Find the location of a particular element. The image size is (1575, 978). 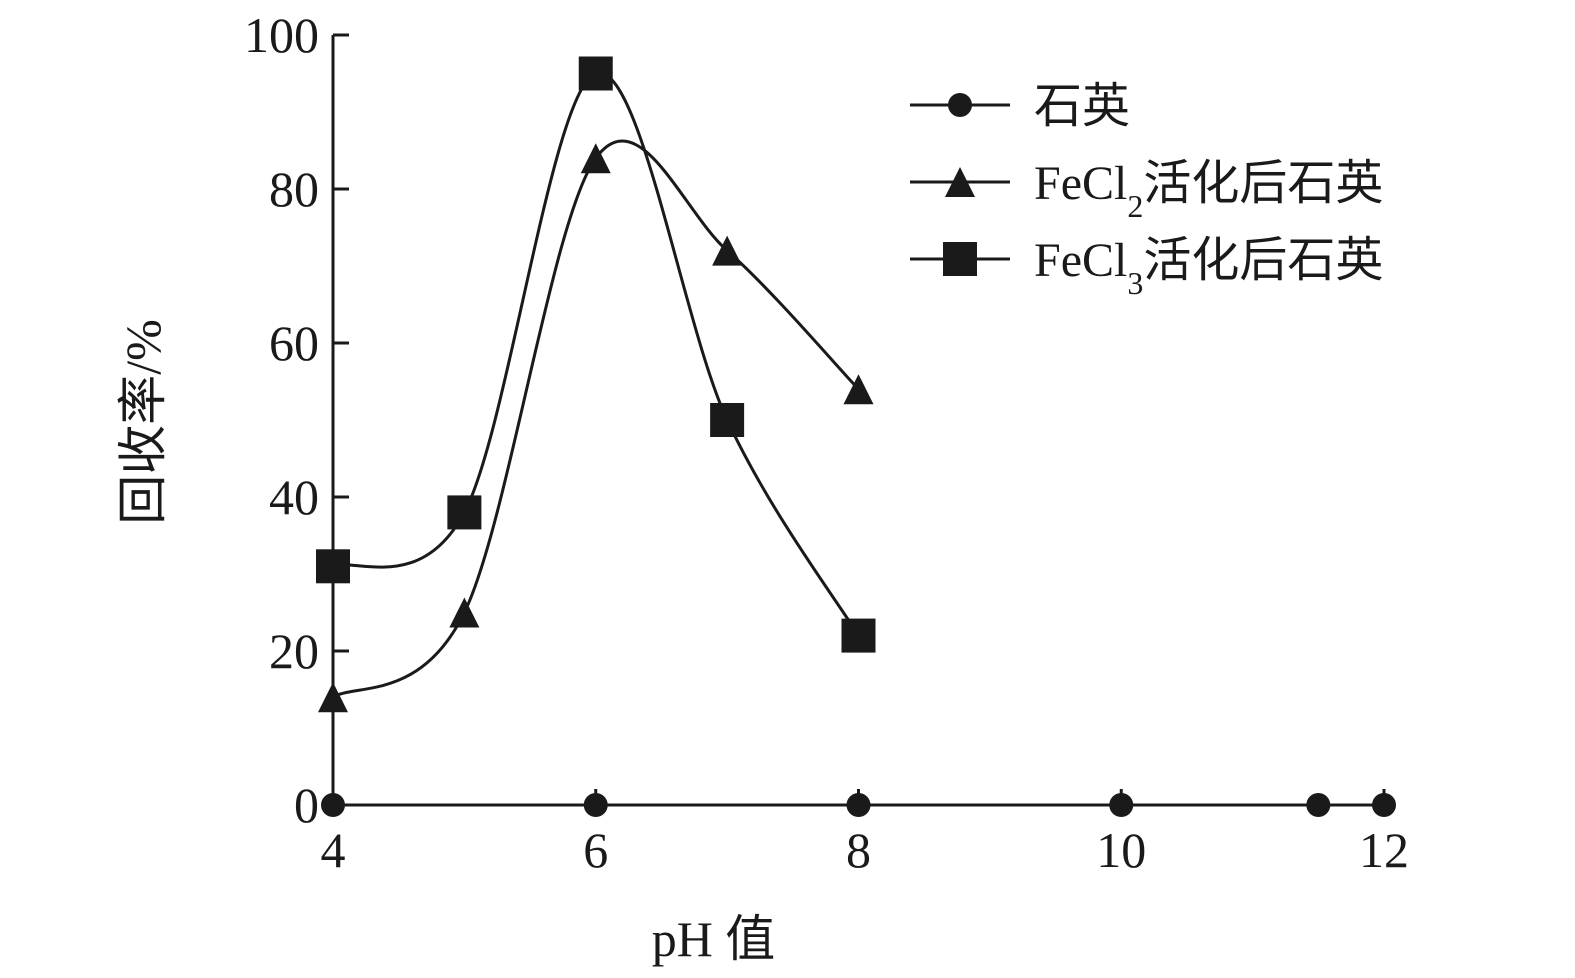

legend-item: FeCl2活化后石英 is located at coordinates (1146, 190).